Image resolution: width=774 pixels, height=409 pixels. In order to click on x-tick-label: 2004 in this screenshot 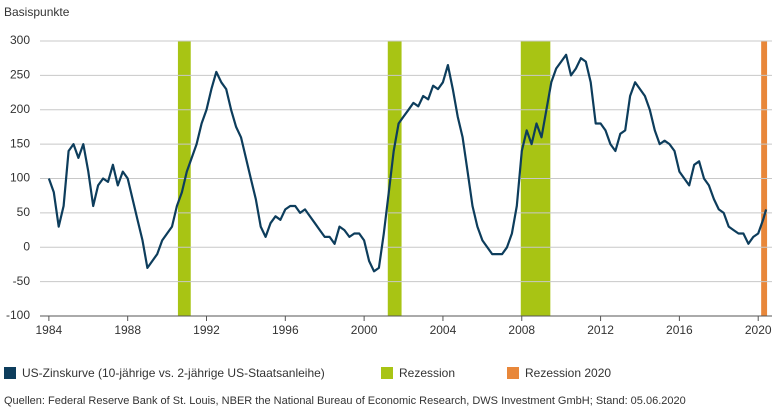, I will do `click(443, 330)`.